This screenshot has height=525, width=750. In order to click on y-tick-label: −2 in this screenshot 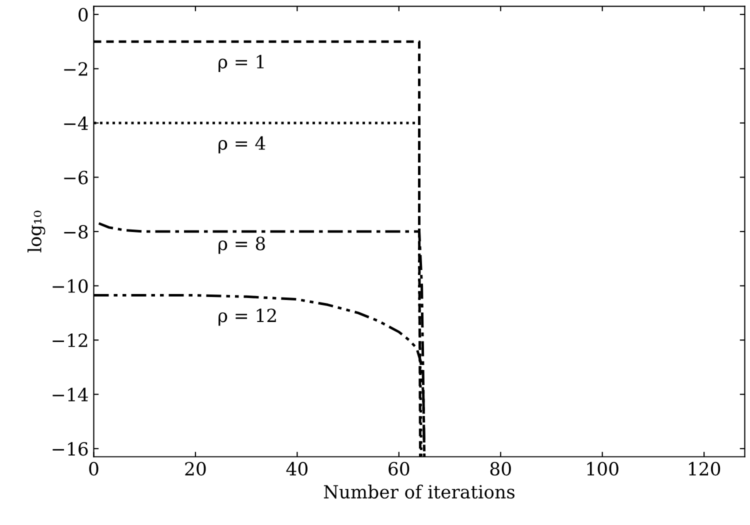, I will do `click(76, 69)`.